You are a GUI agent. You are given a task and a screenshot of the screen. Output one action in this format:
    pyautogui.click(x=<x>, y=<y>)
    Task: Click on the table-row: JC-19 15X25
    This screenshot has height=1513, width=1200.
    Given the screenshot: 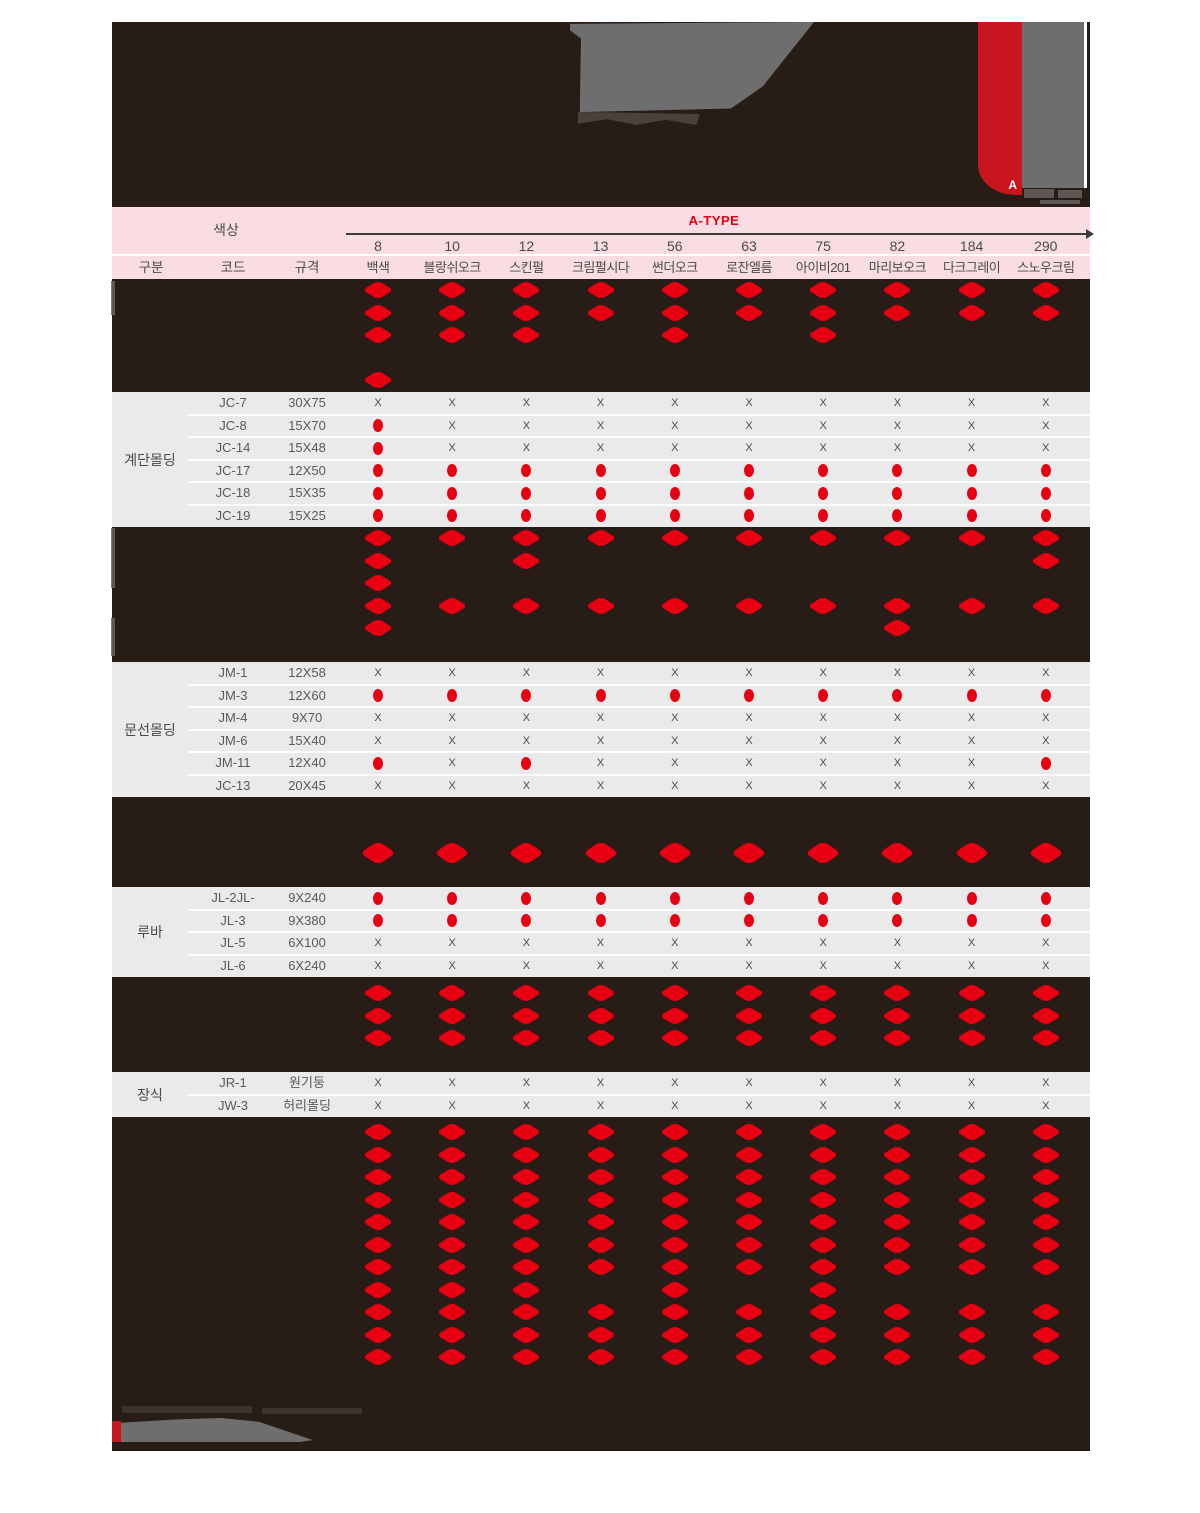 What is the action you would take?
    pyautogui.click(x=601, y=515)
    